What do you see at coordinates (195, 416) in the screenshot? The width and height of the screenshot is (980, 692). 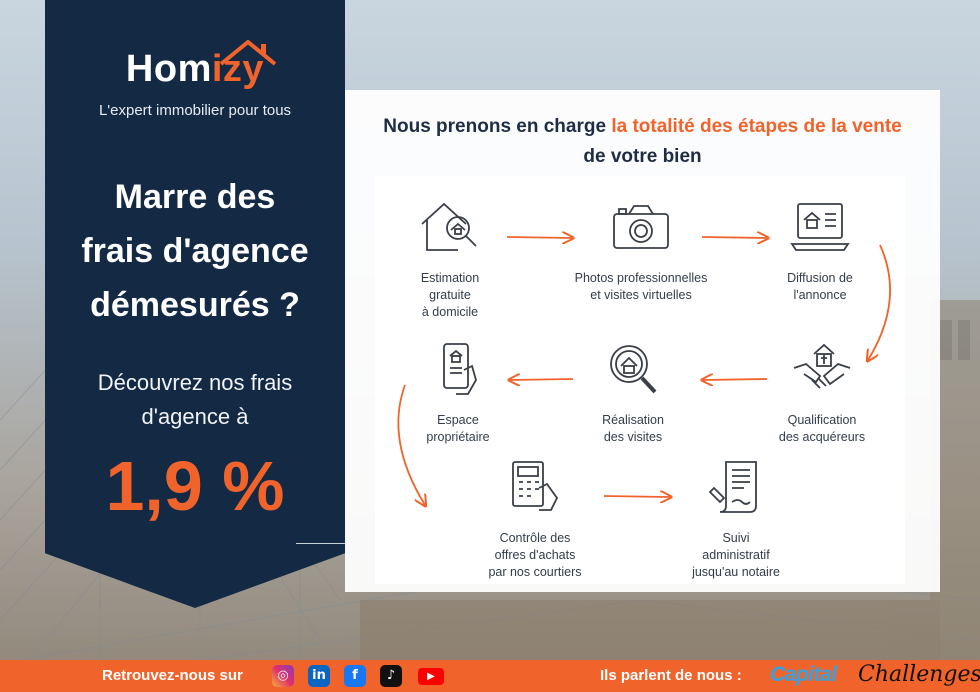 I see `subtext-line: d'agence à` at bounding box center [195, 416].